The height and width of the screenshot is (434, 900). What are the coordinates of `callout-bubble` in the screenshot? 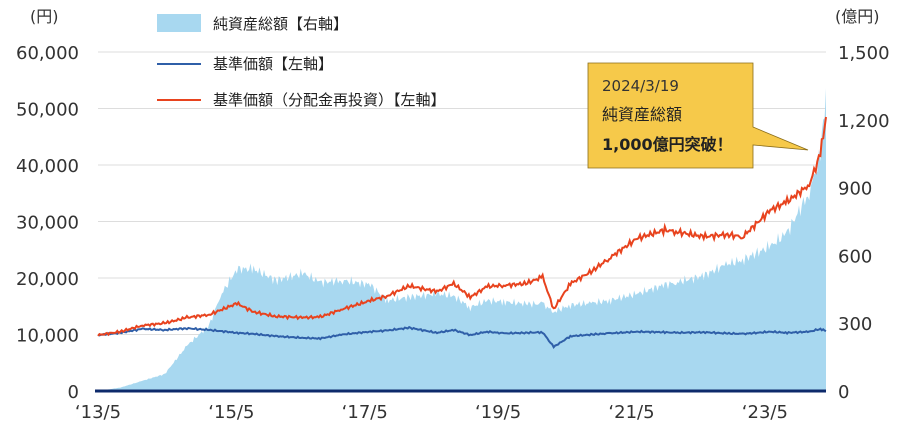 It's located at (698, 115).